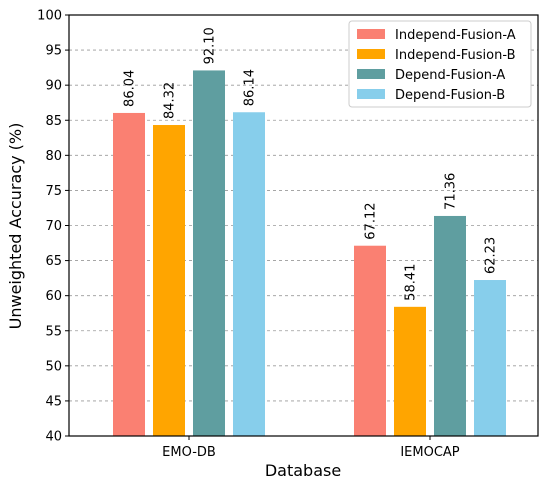 Image resolution: width=550 pixels, height=491 pixels. I want to click on legend-box, so click(440, 64).